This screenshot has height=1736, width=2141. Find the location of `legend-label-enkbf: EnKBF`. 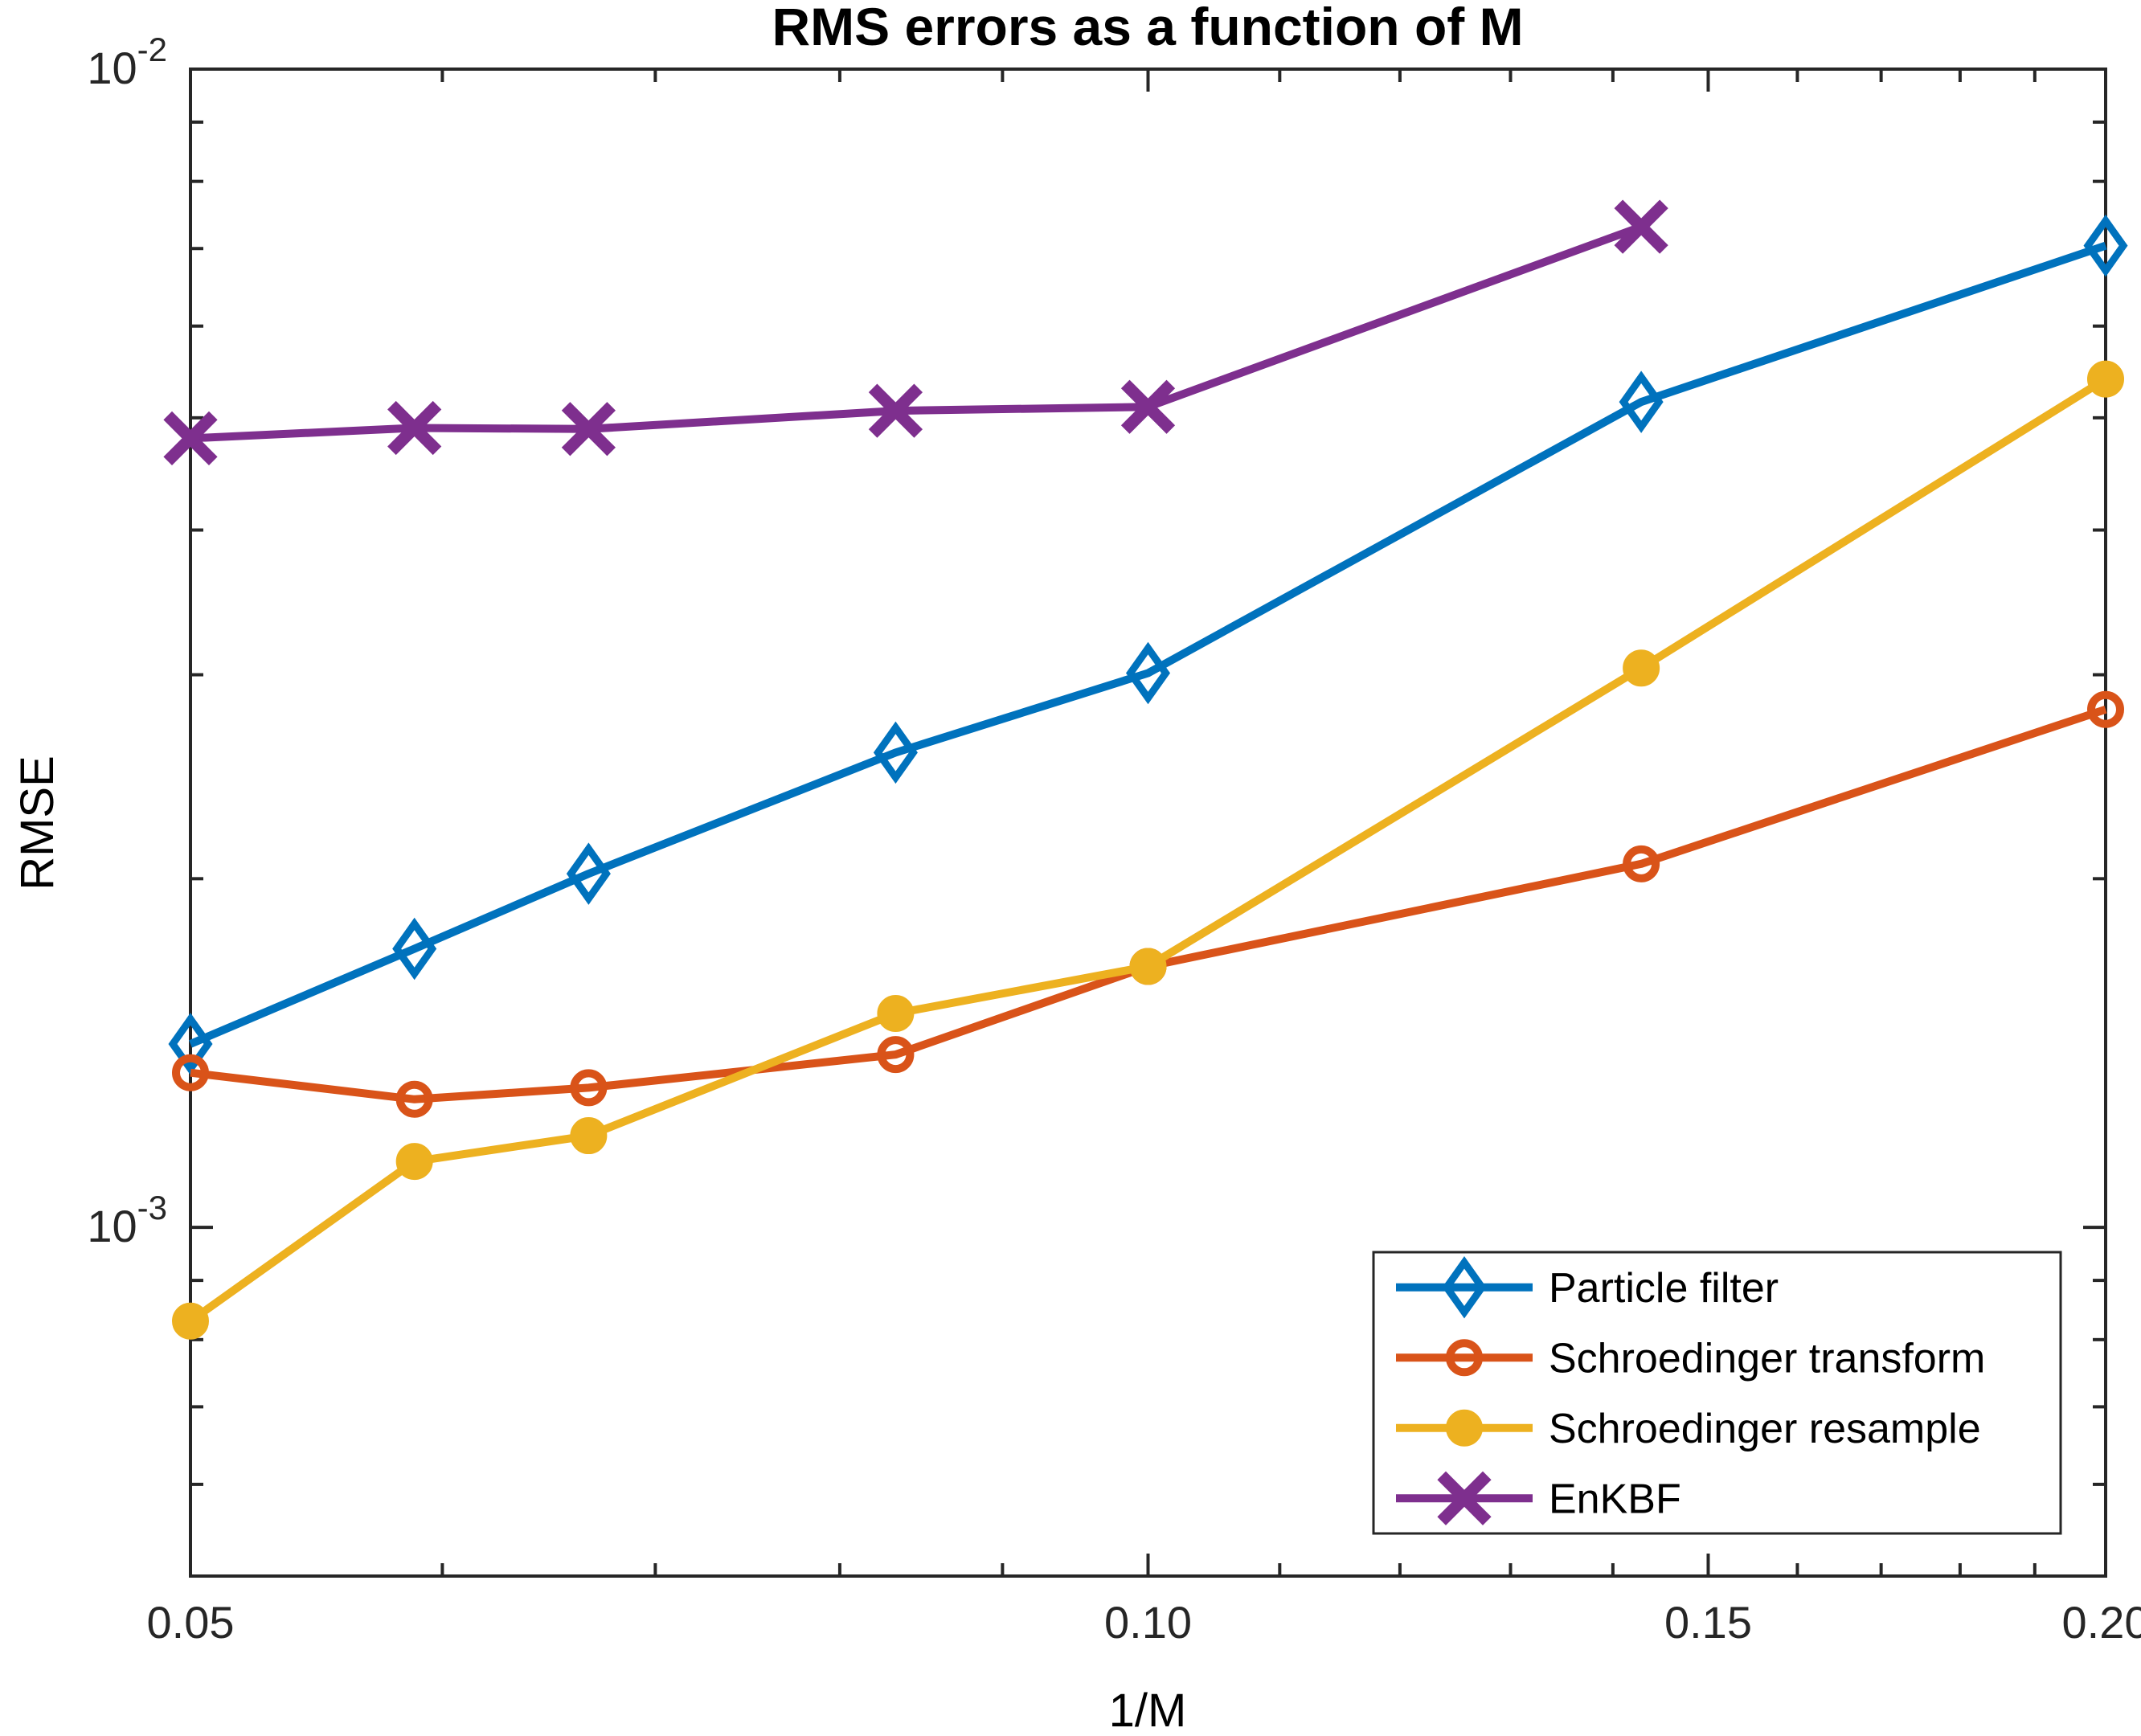

legend-label-enkbf: EnKBF is located at coordinates (1615, 1499).